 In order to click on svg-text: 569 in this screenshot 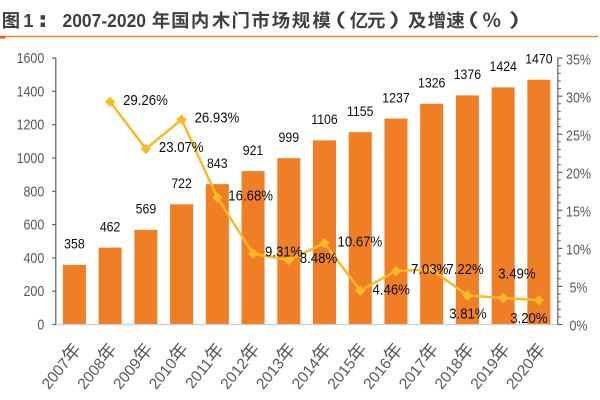, I will do `click(146, 209)`.